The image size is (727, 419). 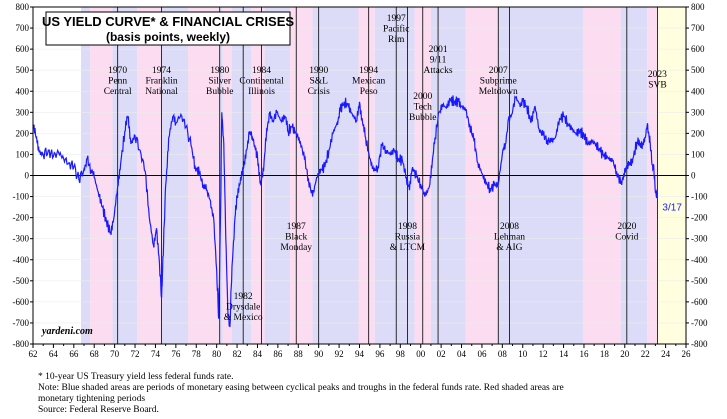 What do you see at coordinates (168, 37) in the screenshot?
I see `chart-subtitle: (basis points, weekly)` at bounding box center [168, 37].